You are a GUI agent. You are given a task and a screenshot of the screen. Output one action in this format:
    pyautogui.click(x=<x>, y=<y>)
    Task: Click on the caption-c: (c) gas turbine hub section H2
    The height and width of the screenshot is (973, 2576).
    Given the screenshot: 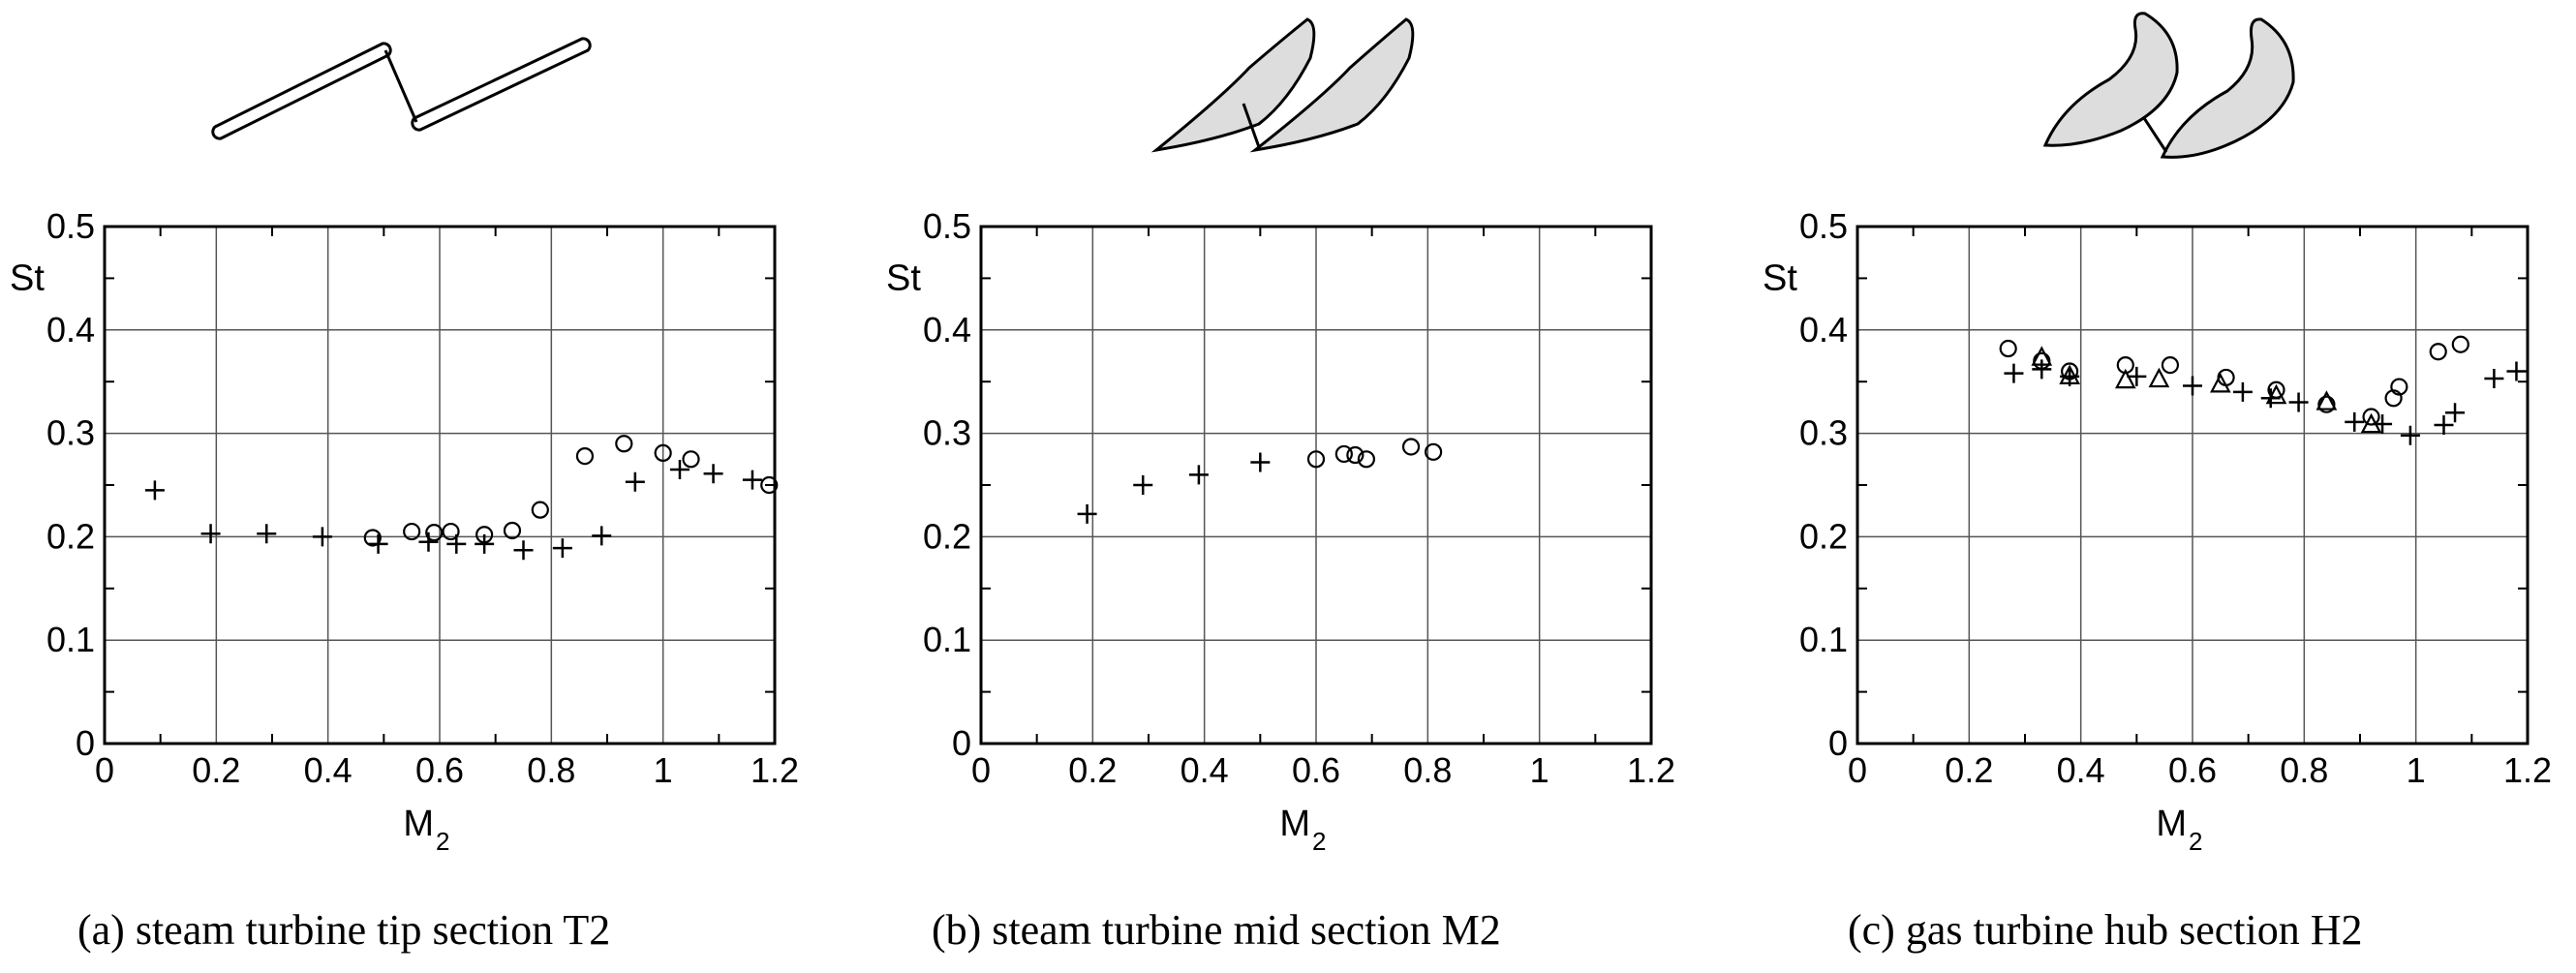 What is the action you would take?
    pyautogui.click(x=2105, y=930)
    